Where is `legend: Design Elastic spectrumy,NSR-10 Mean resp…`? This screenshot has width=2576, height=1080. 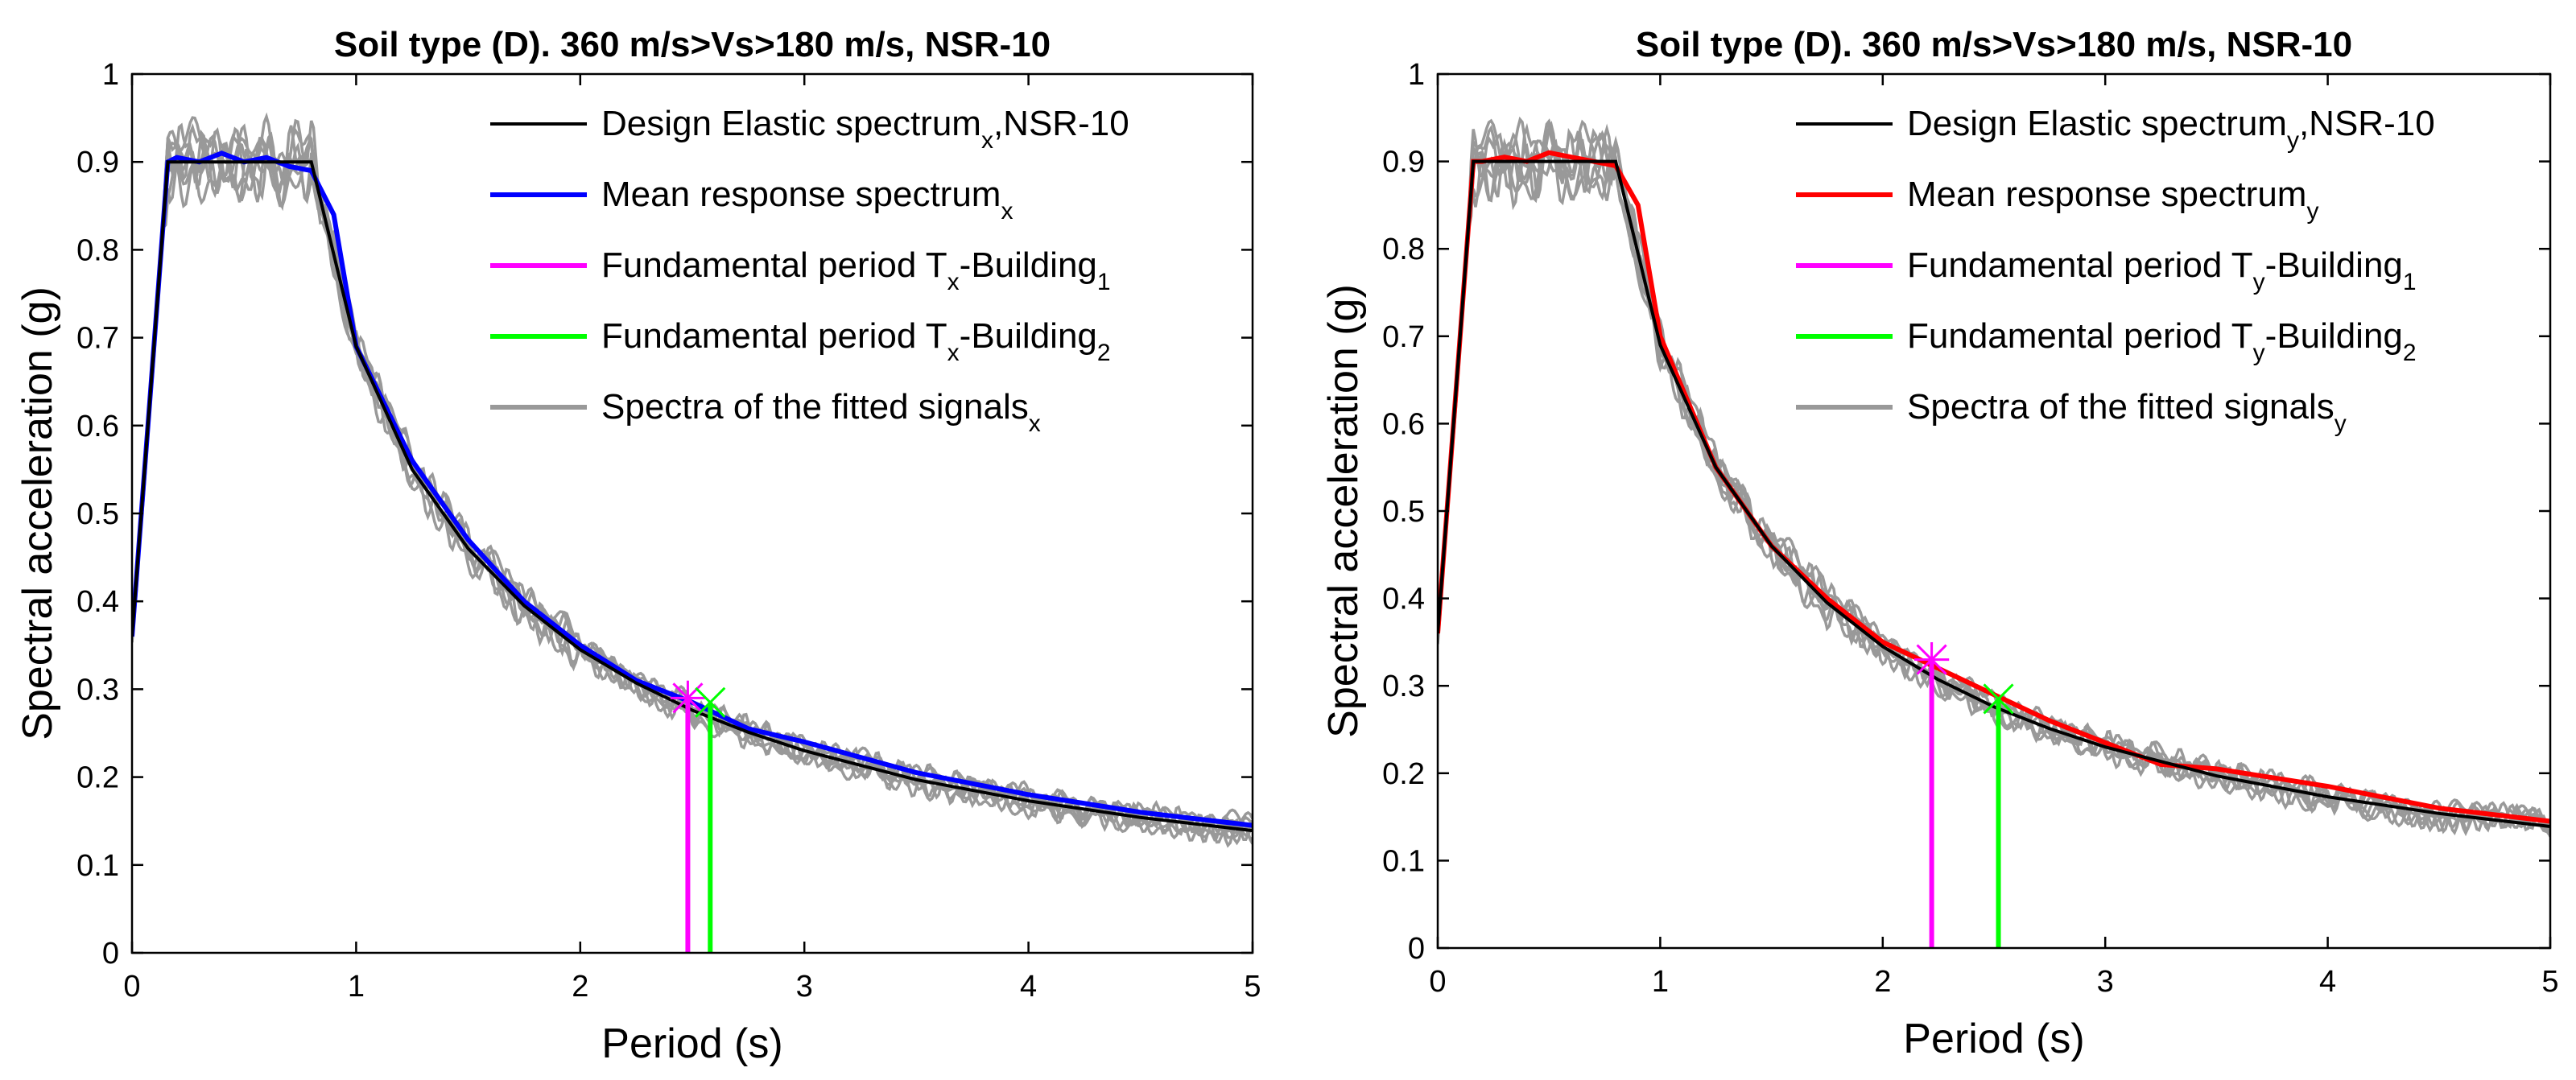
legend: Design Elastic spectrumy,NSR-10 Mean resp… is located at coordinates (2115, 271).